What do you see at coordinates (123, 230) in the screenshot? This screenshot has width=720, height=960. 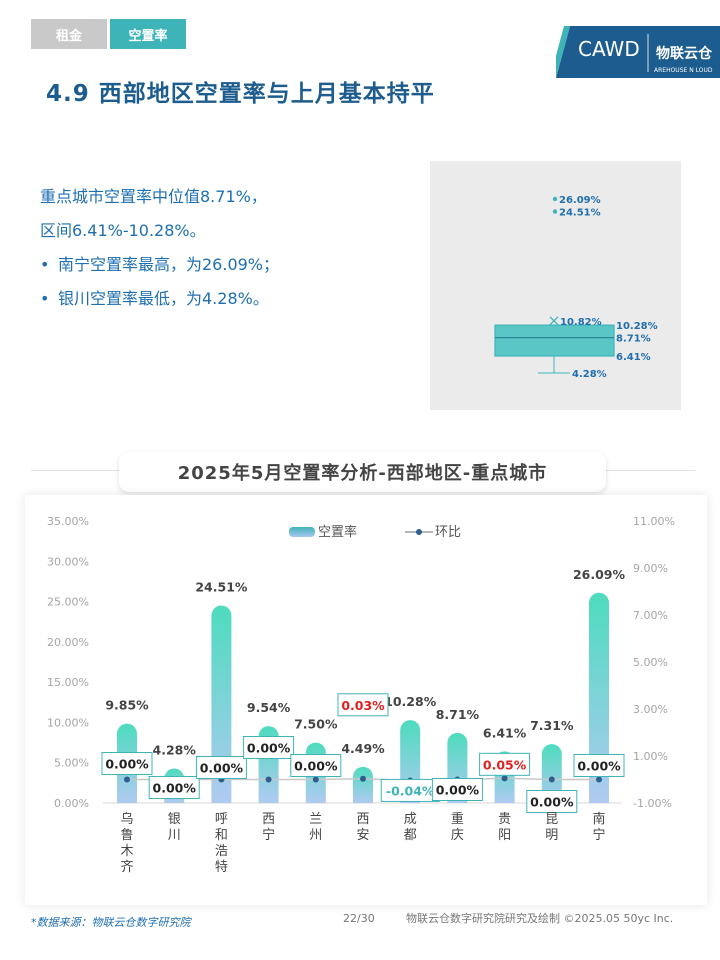 I see `summary-line-2: 区间6.41%-10.28%。` at bounding box center [123, 230].